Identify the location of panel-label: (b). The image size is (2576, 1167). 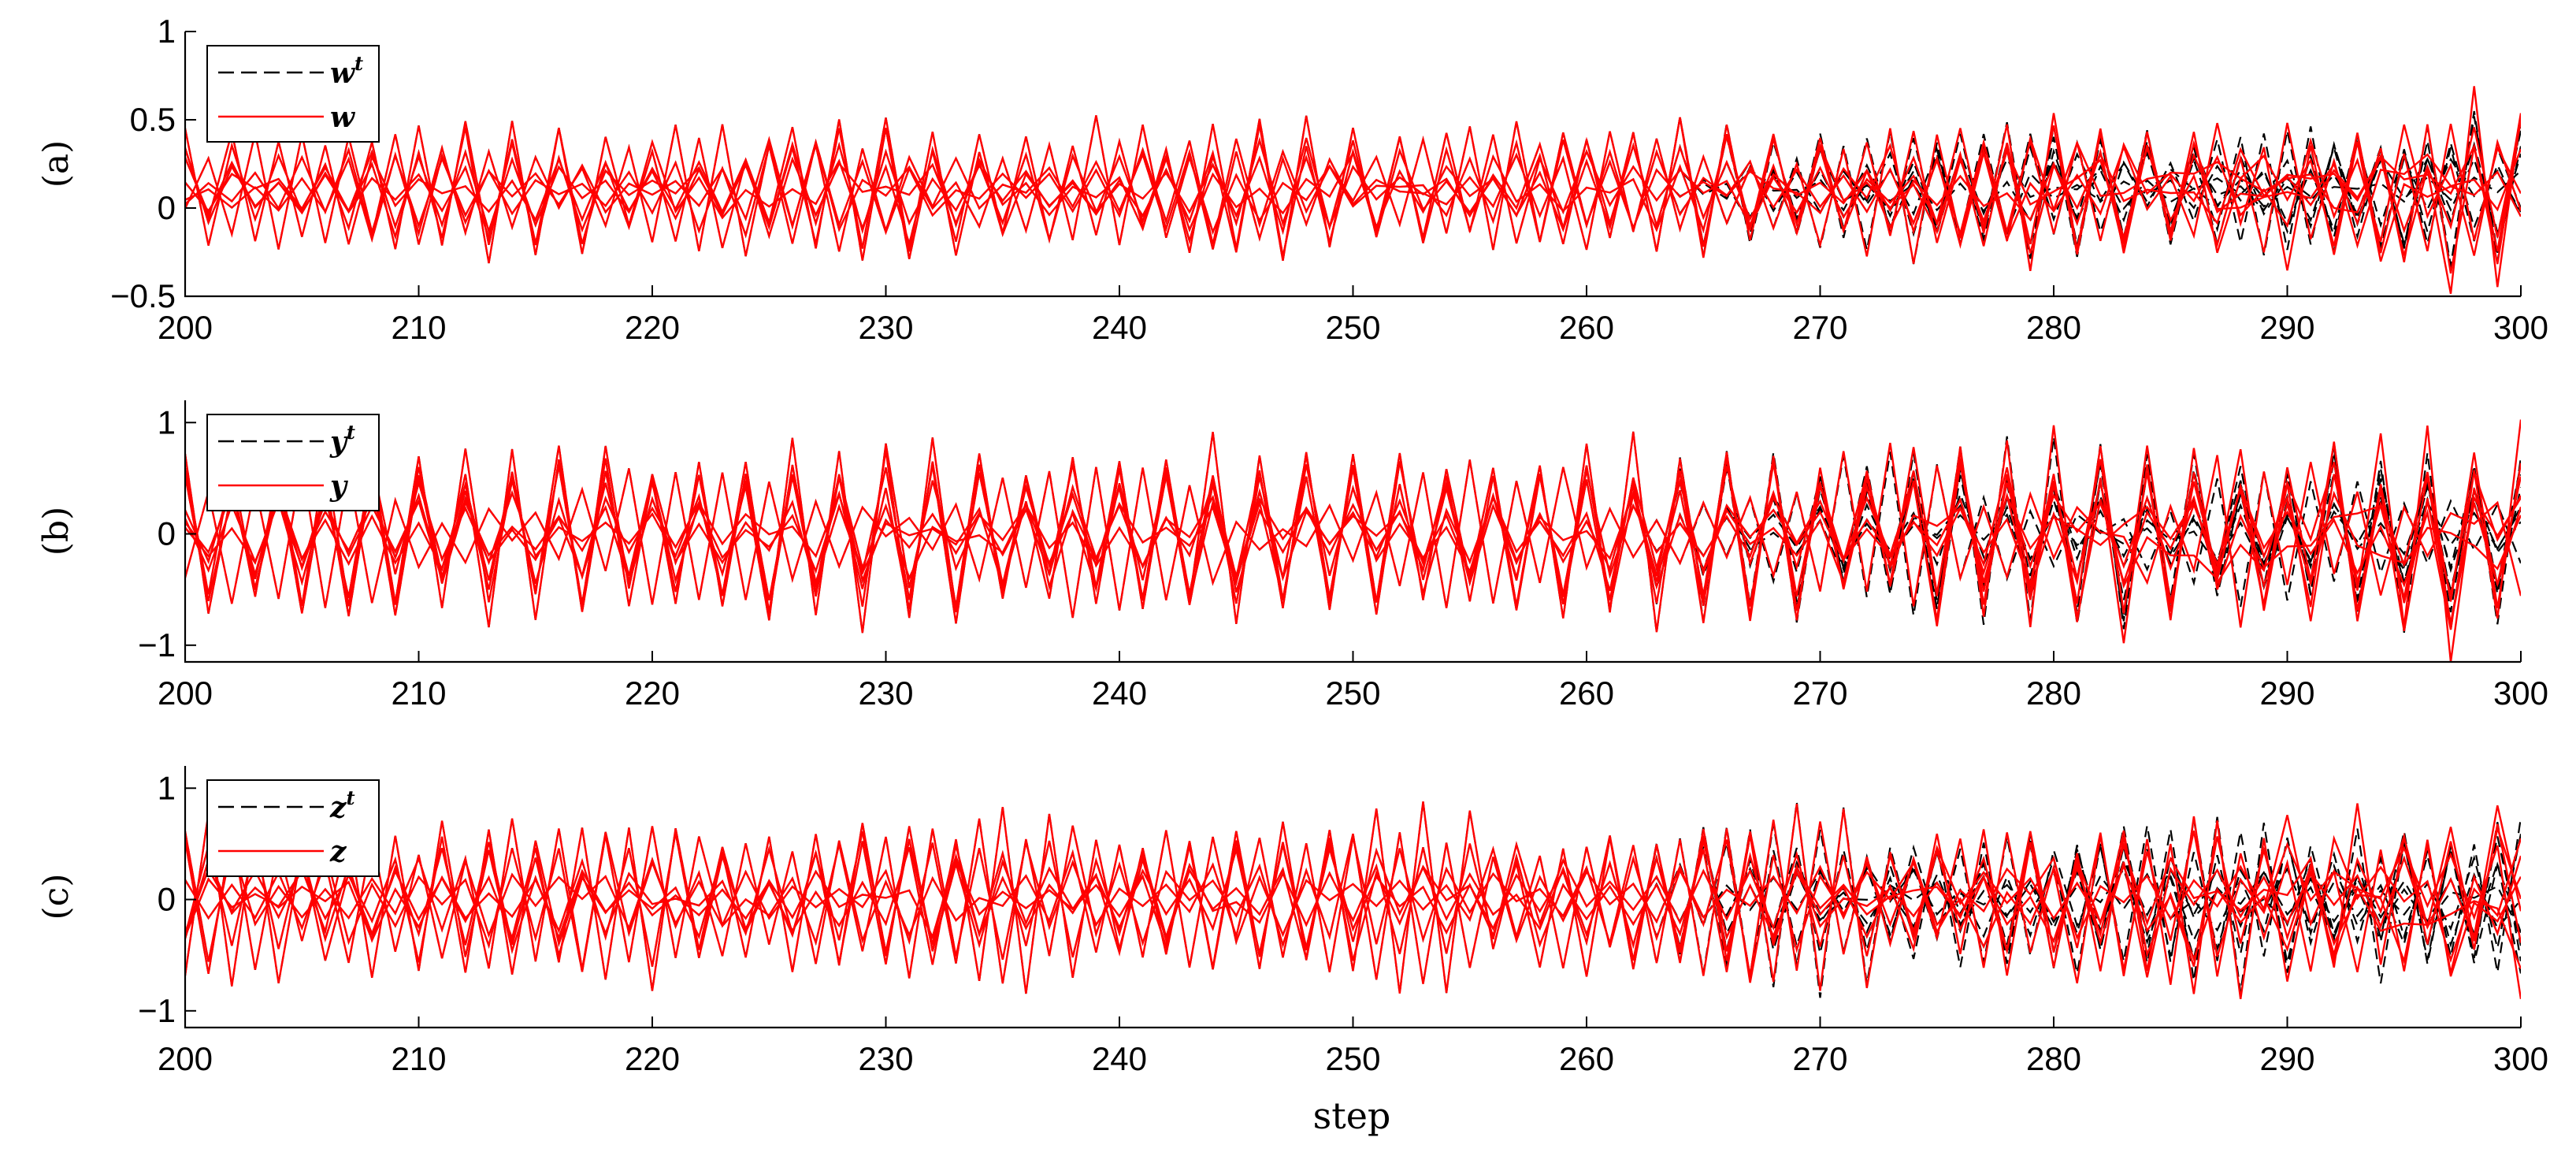
(56, 531).